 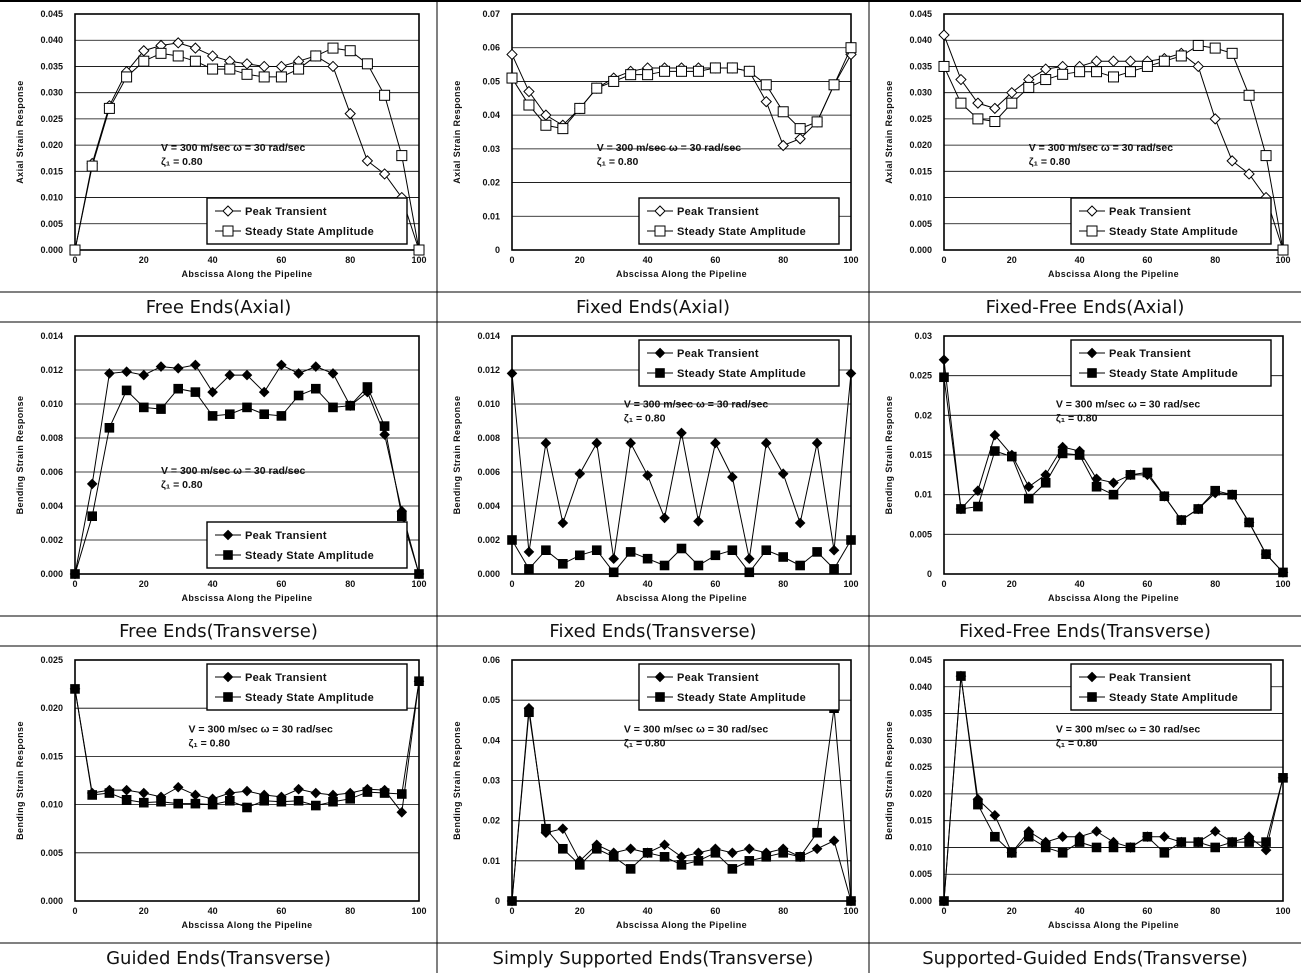 I want to click on y-tick-label: 0.012, so click(x=488, y=370).